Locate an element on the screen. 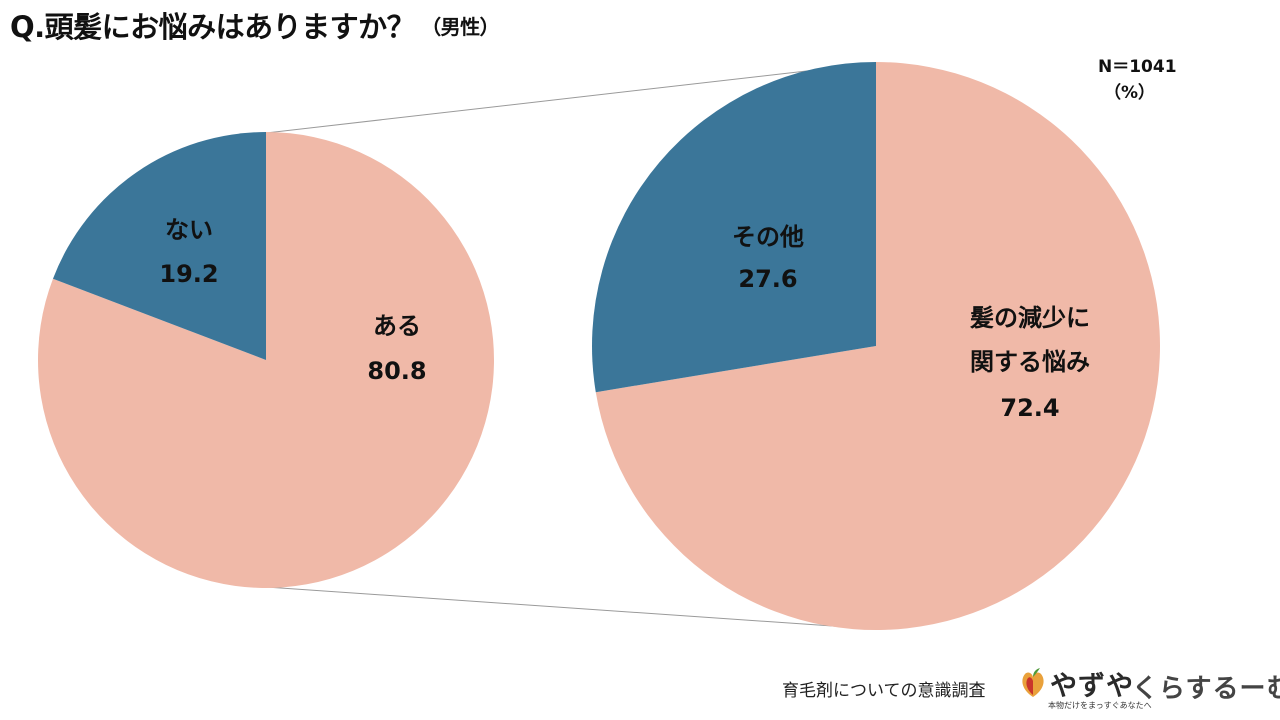  pie1-slice-label-aru: ある is located at coordinates (397, 326).